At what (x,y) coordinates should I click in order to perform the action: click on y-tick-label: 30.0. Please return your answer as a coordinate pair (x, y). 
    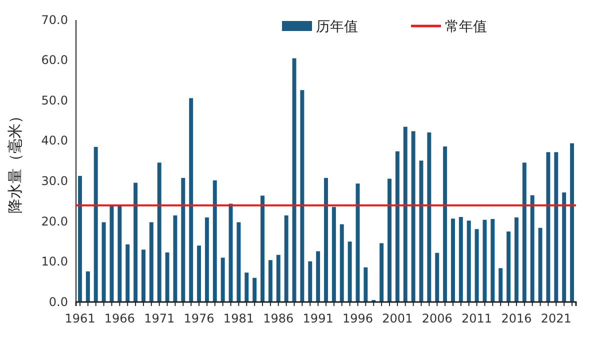
    Looking at the image, I should click on (54, 181).